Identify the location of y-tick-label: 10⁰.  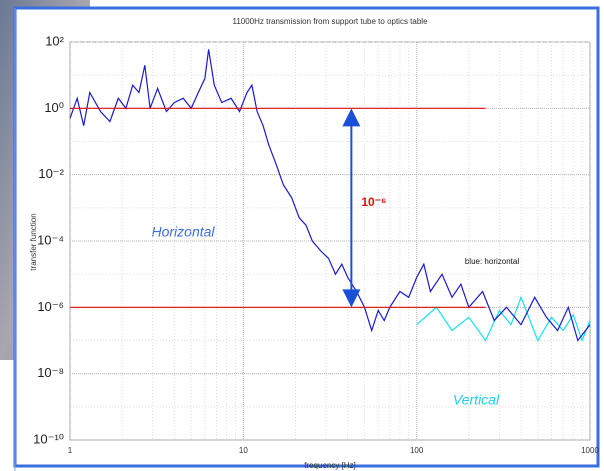
(54, 107).